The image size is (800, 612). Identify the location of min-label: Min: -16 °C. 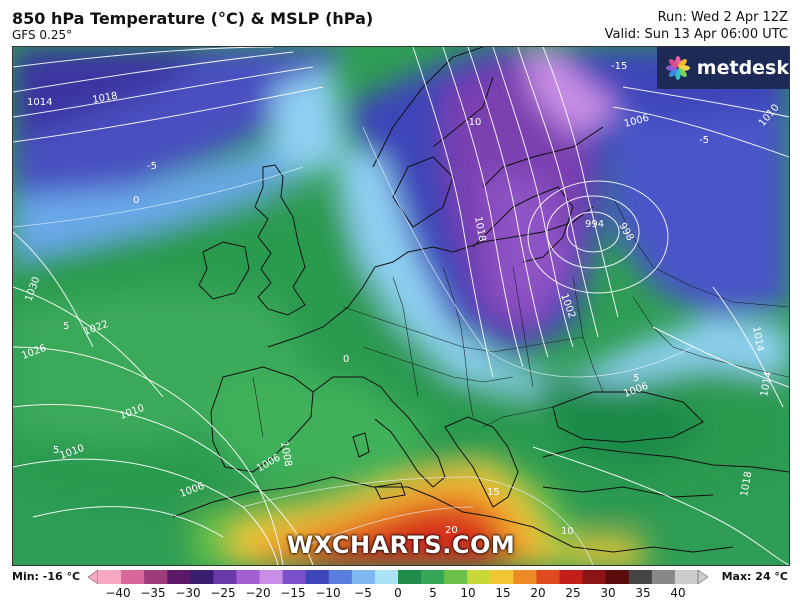
(46, 576).